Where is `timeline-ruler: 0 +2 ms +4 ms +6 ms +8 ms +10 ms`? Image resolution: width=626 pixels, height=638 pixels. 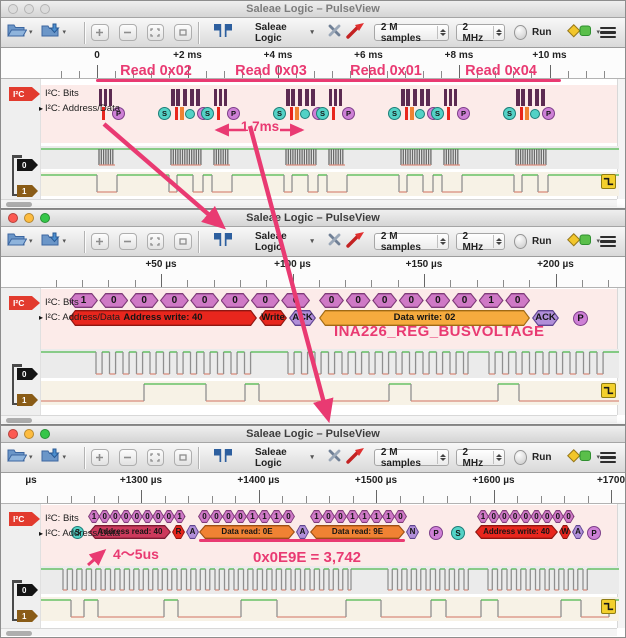
timeline-ruler: 0 +2 ms +4 ms +6 ms +8 ms +10 ms is located at coordinates (313, 63).